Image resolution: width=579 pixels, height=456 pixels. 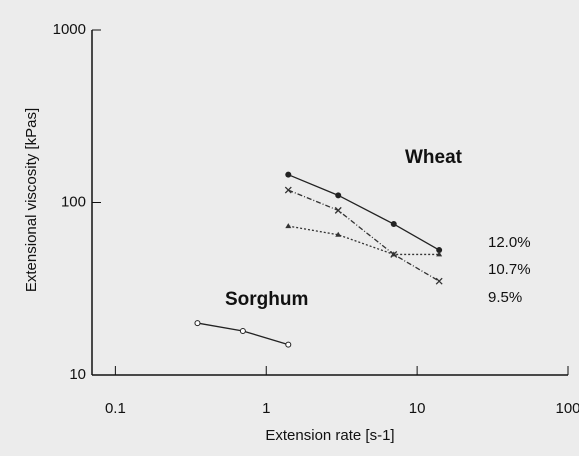 I want to click on series-label: Sorghum, so click(x=266, y=299).